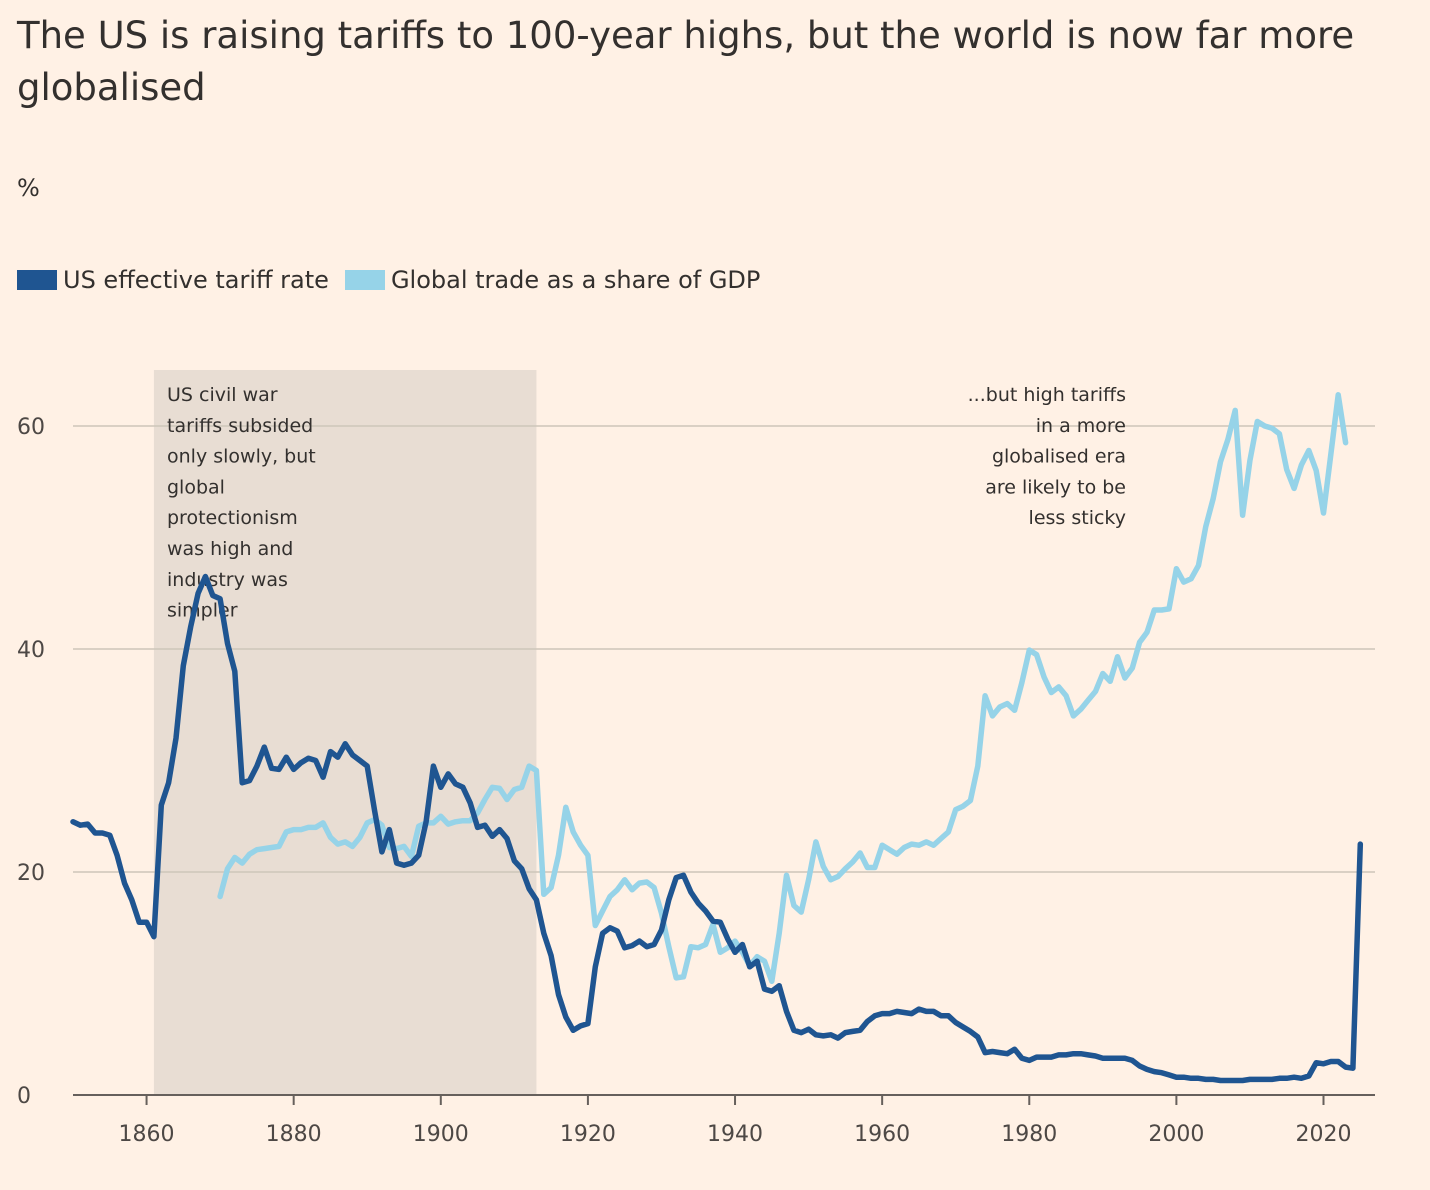 This screenshot has width=1430, height=1190. I want to click on annotation-civil-war-line: tariffs subsided, so click(240, 426).